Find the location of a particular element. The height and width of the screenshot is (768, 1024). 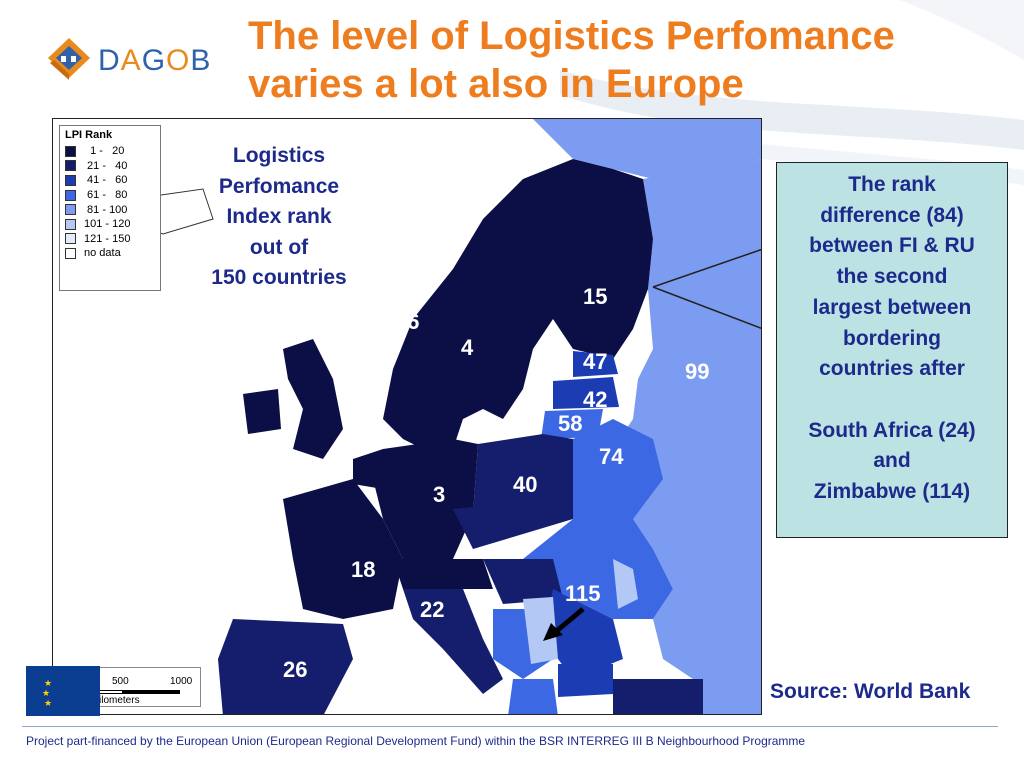

callout-line: The rank is located at coordinates (892, 184).